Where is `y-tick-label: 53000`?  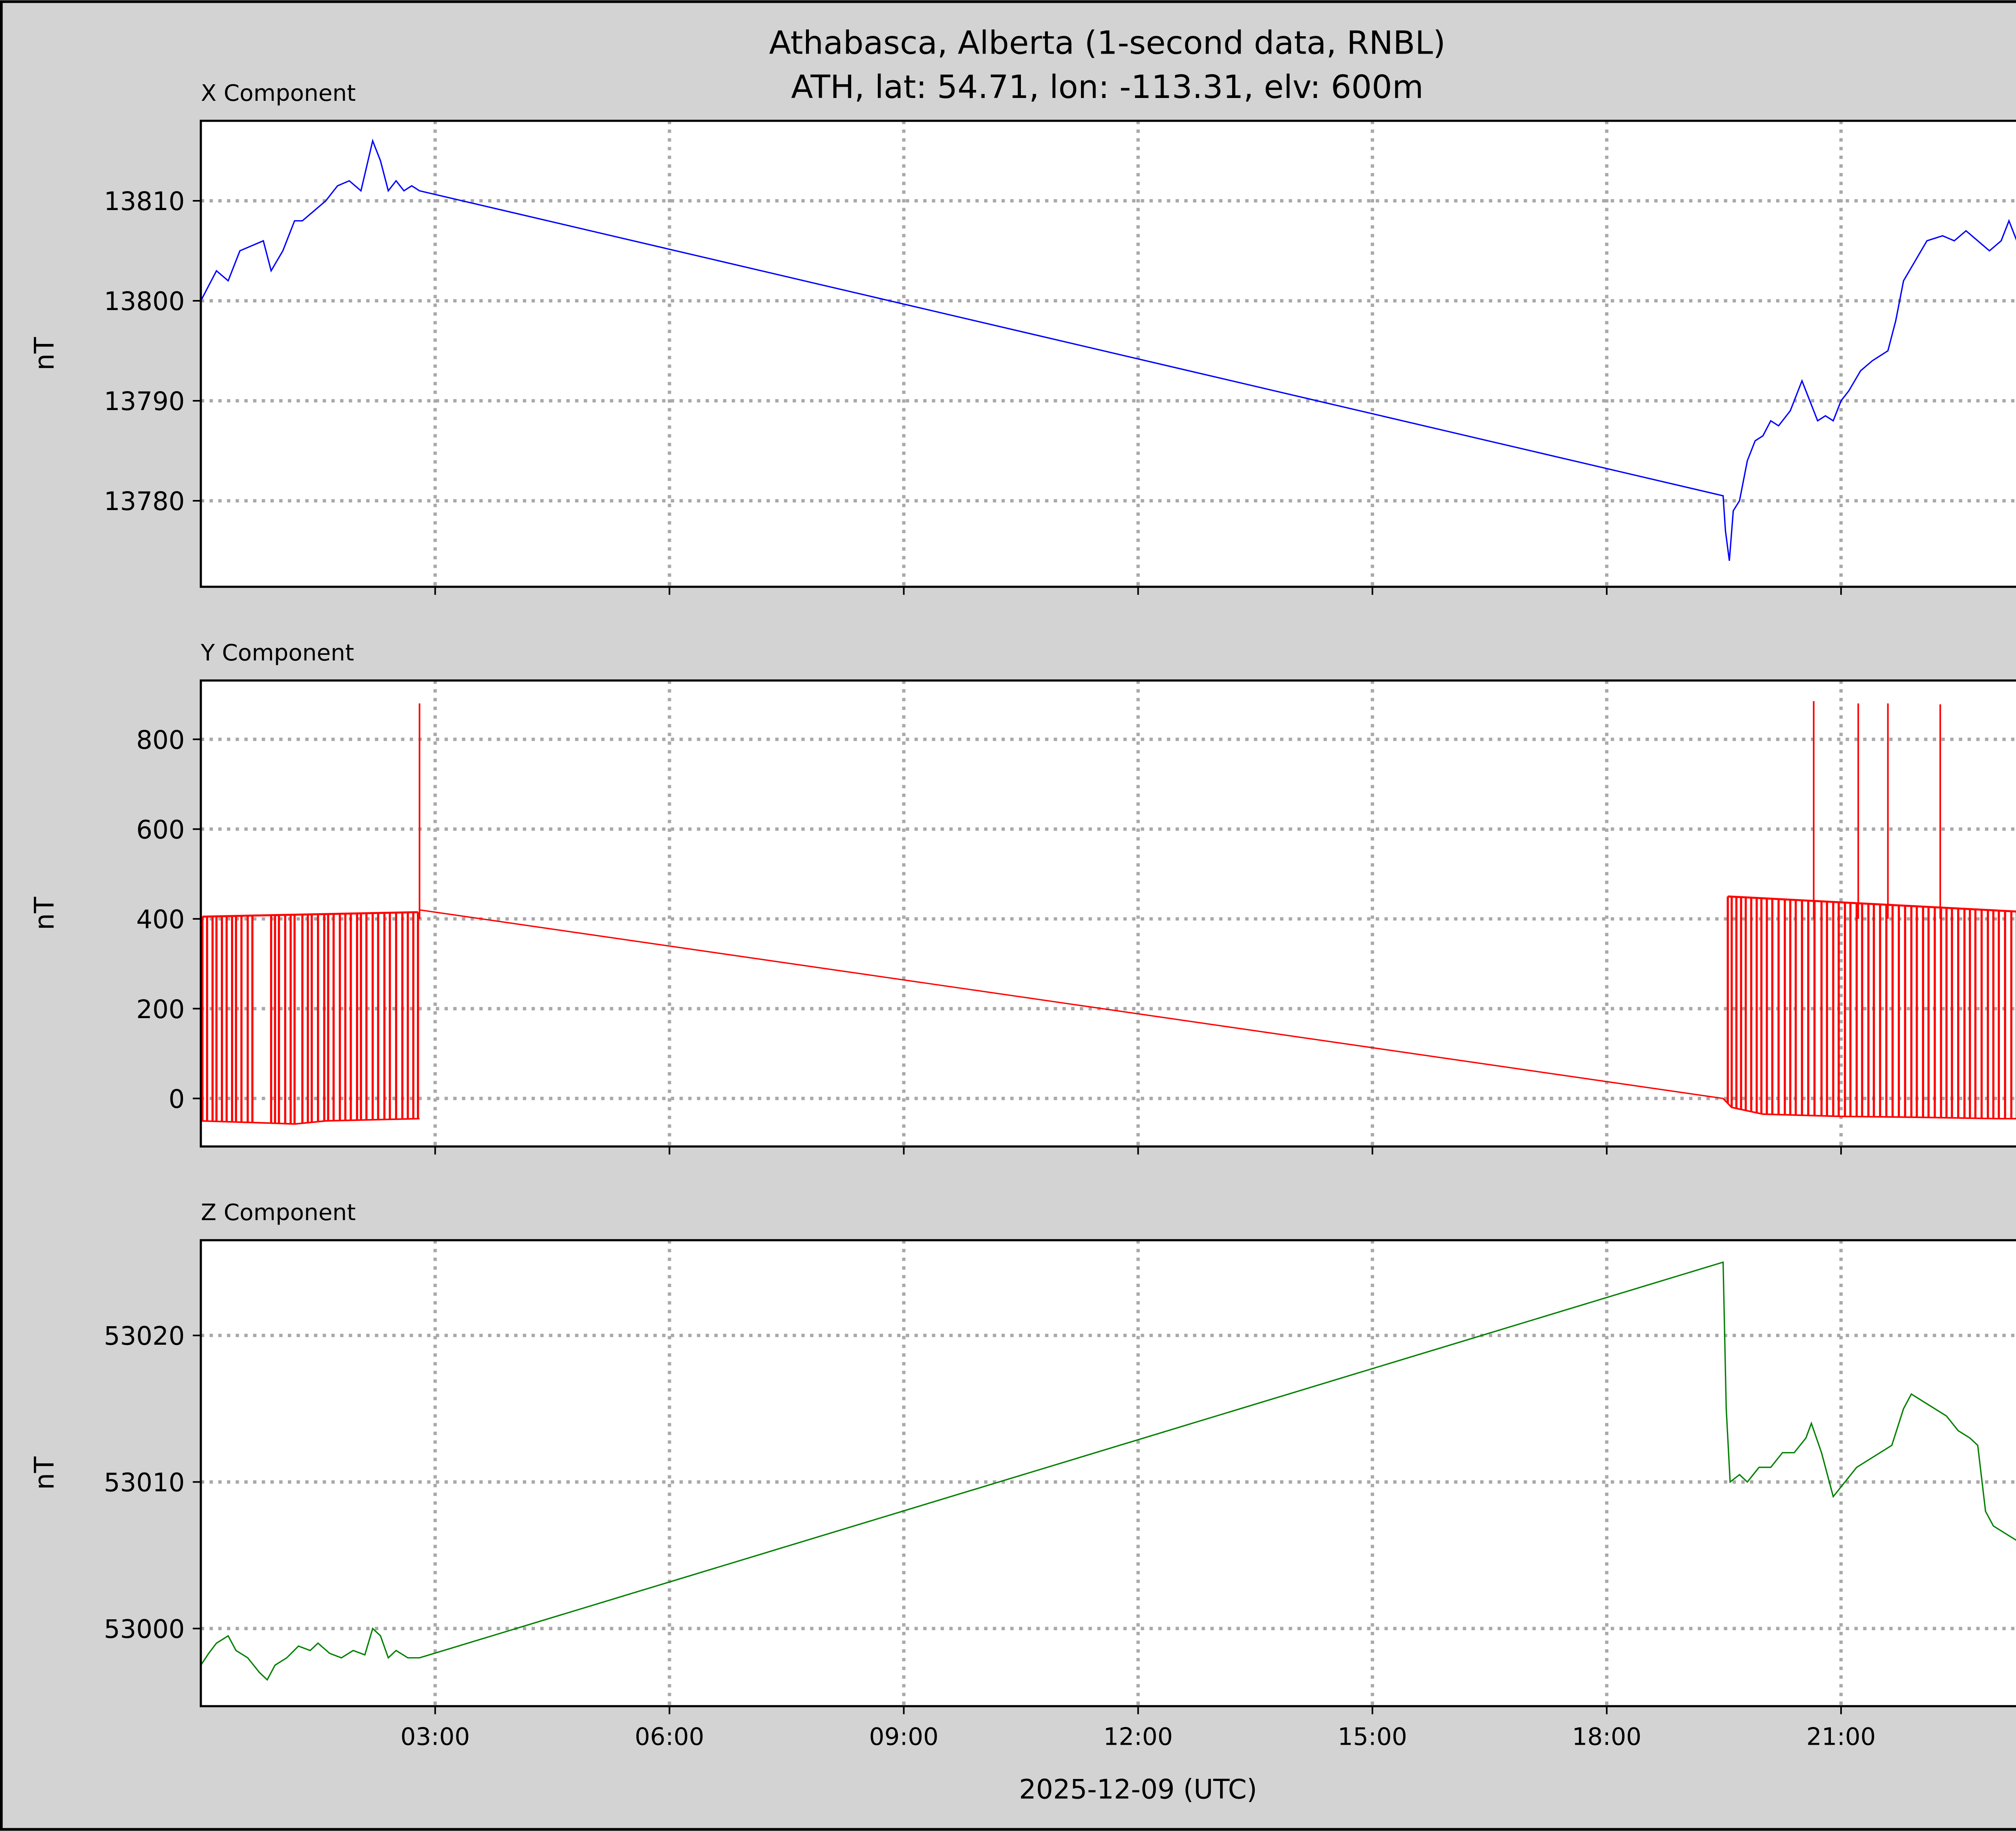 y-tick-label: 53000 is located at coordinates (144, 1629).